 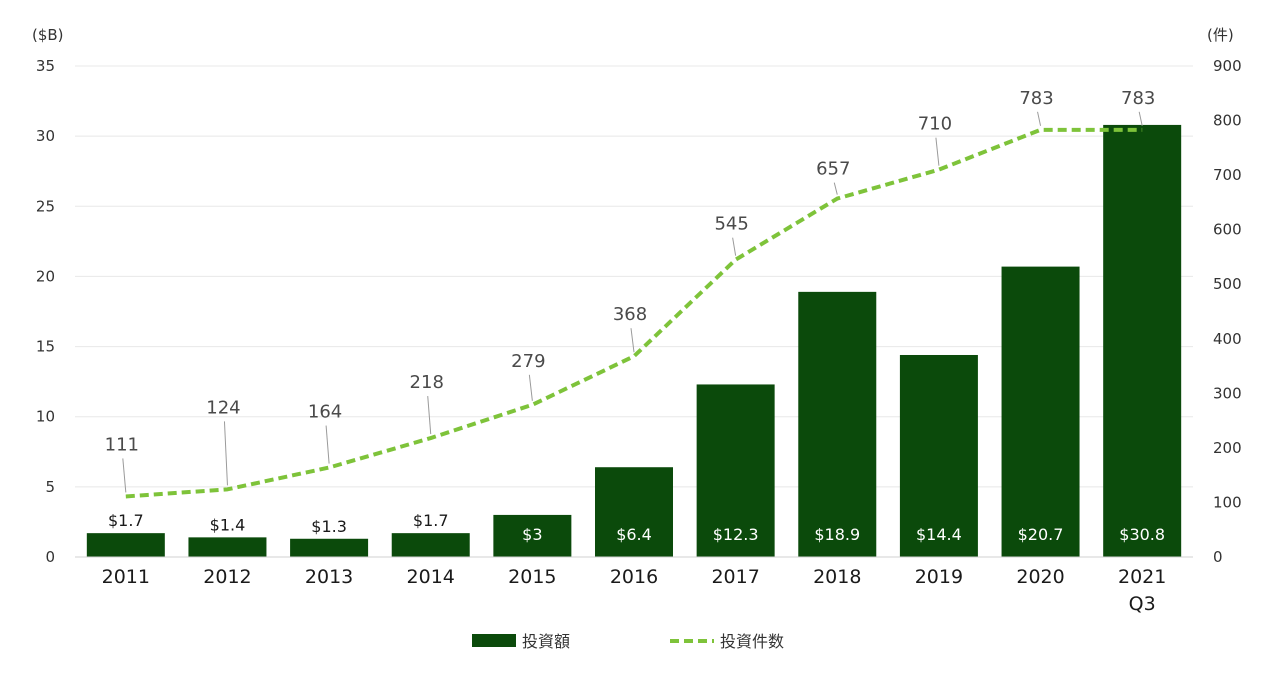 I want to click on y-right-tick-label: 800, so click(x=1227, y=121).